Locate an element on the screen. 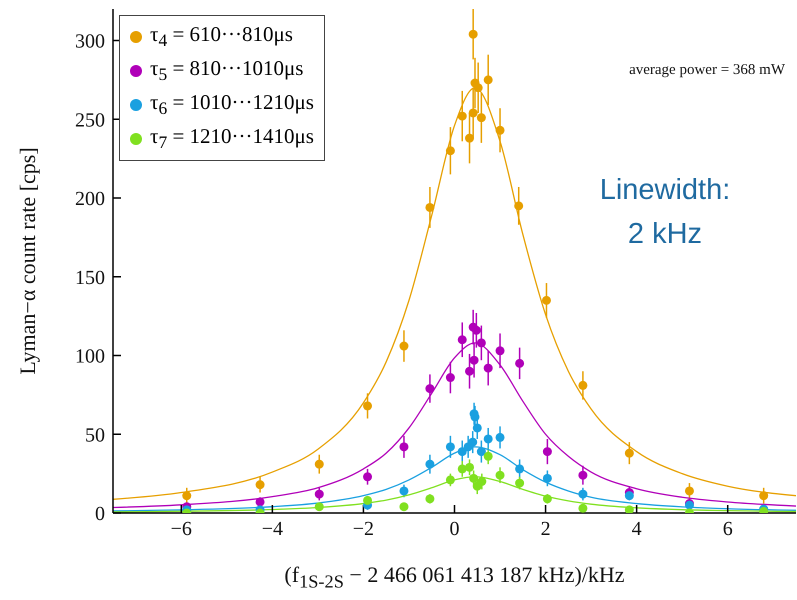  x-tick-label: −4 is located at coordinates (273, 529).